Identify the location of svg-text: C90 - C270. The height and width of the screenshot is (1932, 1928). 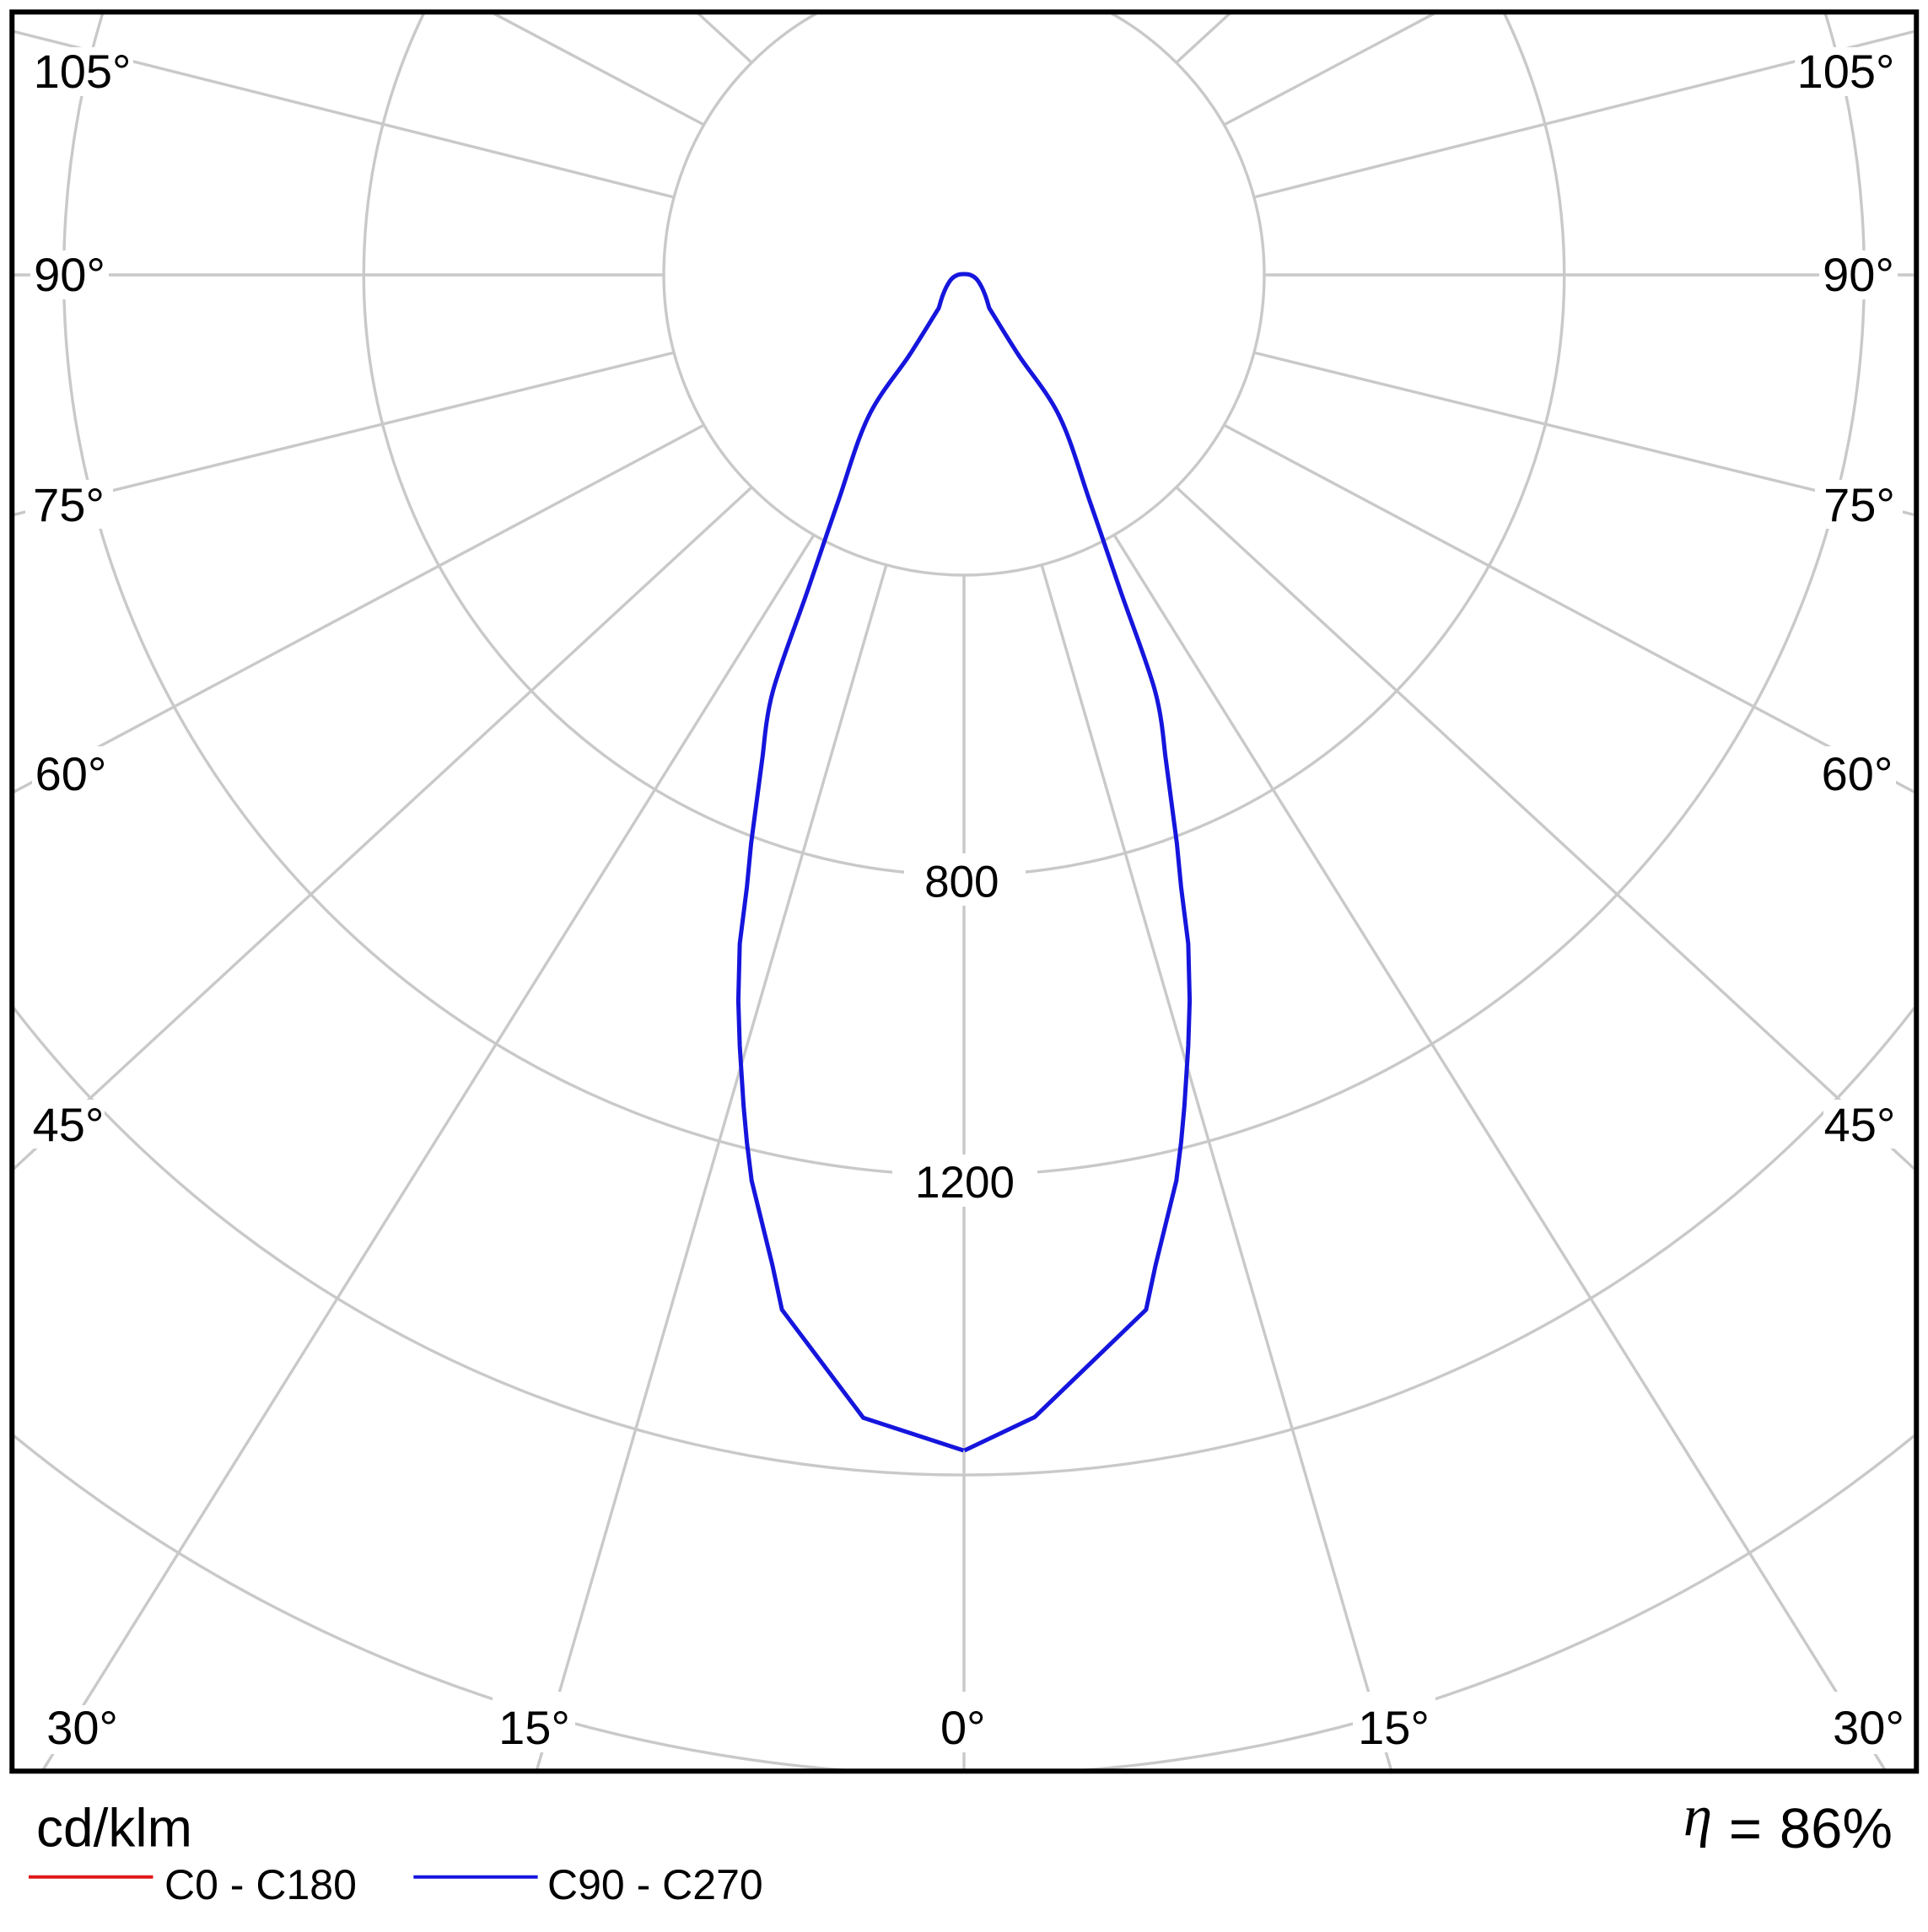
(655, 1884).